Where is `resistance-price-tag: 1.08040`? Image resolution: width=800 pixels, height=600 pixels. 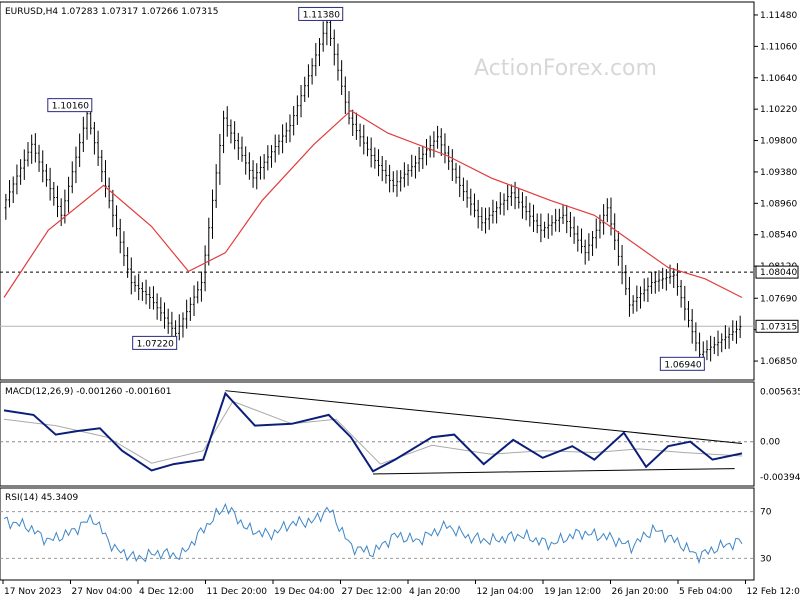
resistance-price-tag: 1.08040 is located at coordinates (778, 273).